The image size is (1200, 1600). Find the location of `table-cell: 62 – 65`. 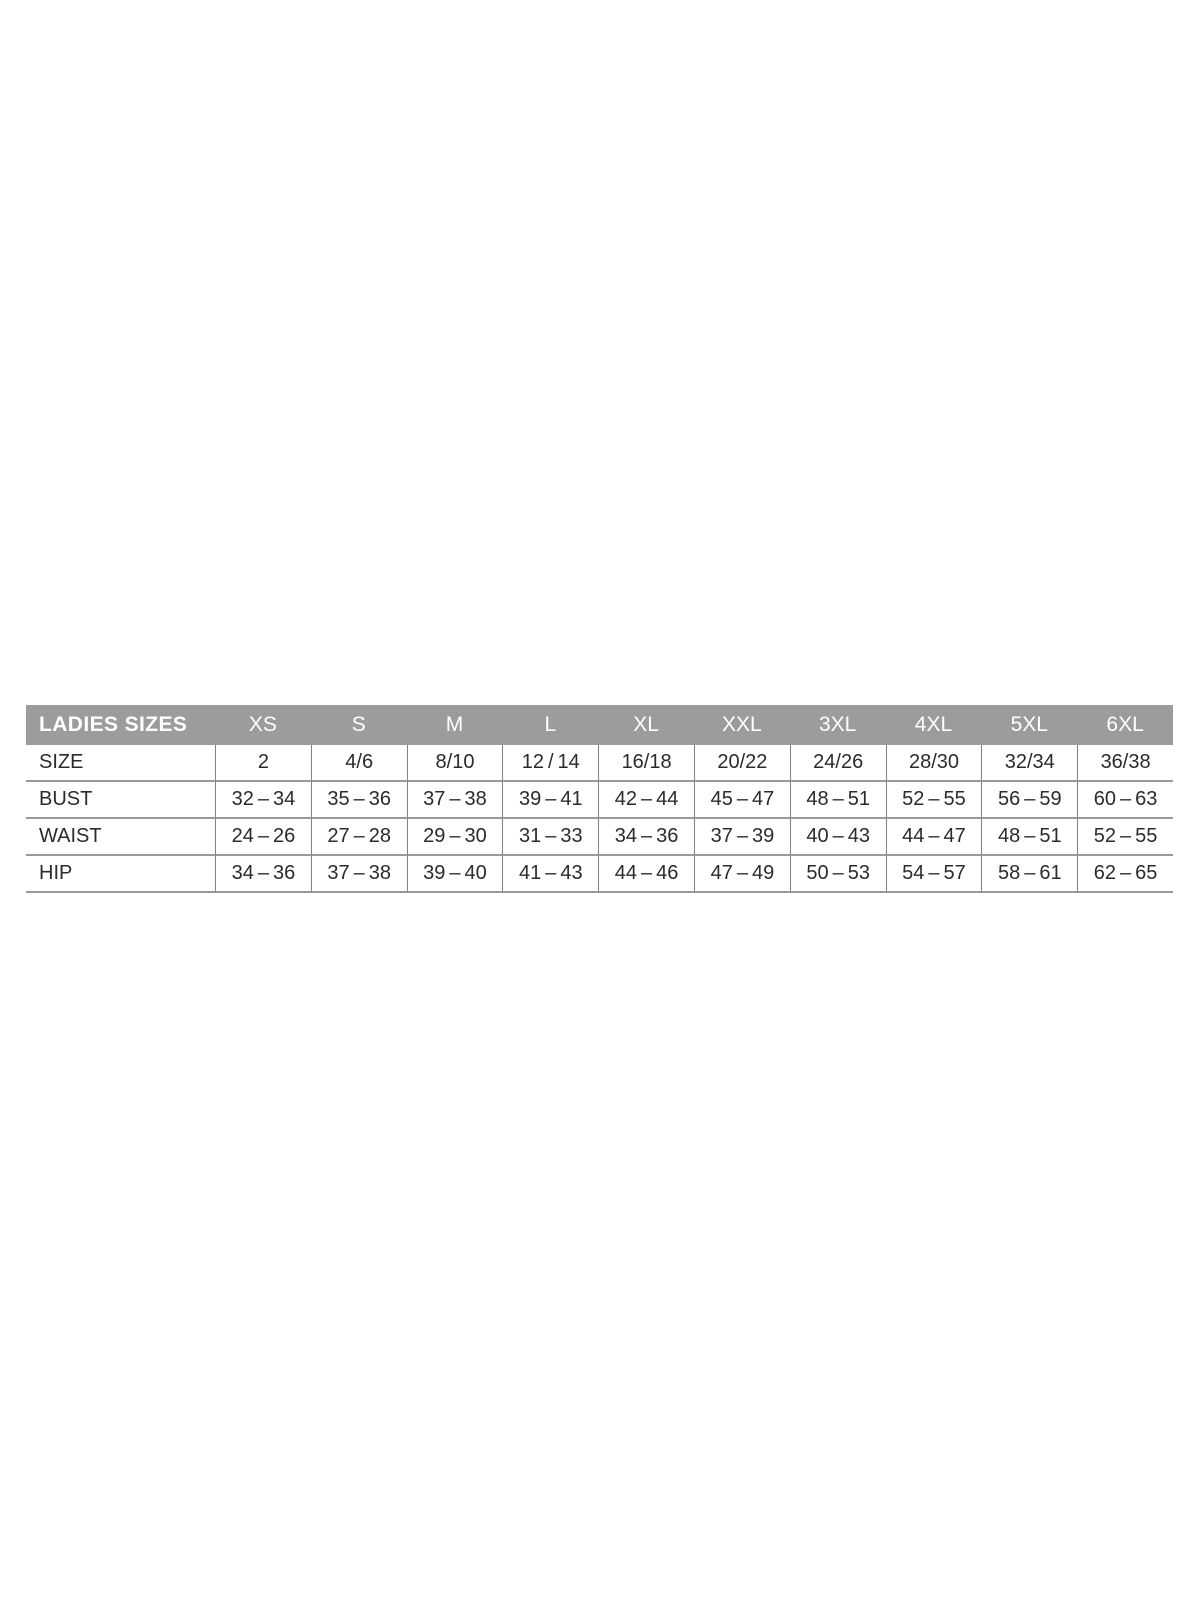

table-cell: 62 – 65 is located at coordinates (1125, 874).